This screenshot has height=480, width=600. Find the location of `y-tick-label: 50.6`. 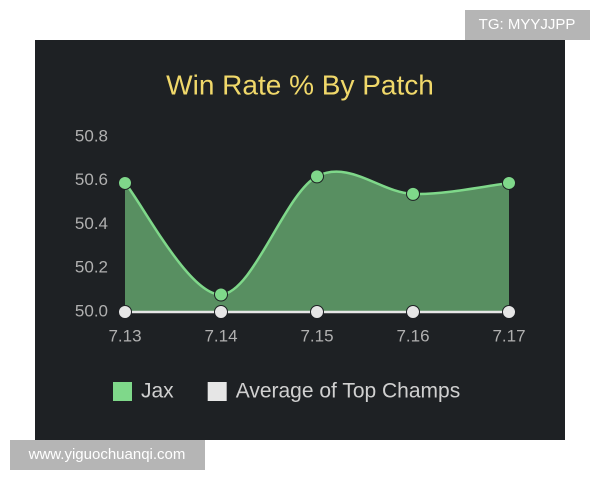

y-tick-label: 50.6 is located at coordinates (91, 179).